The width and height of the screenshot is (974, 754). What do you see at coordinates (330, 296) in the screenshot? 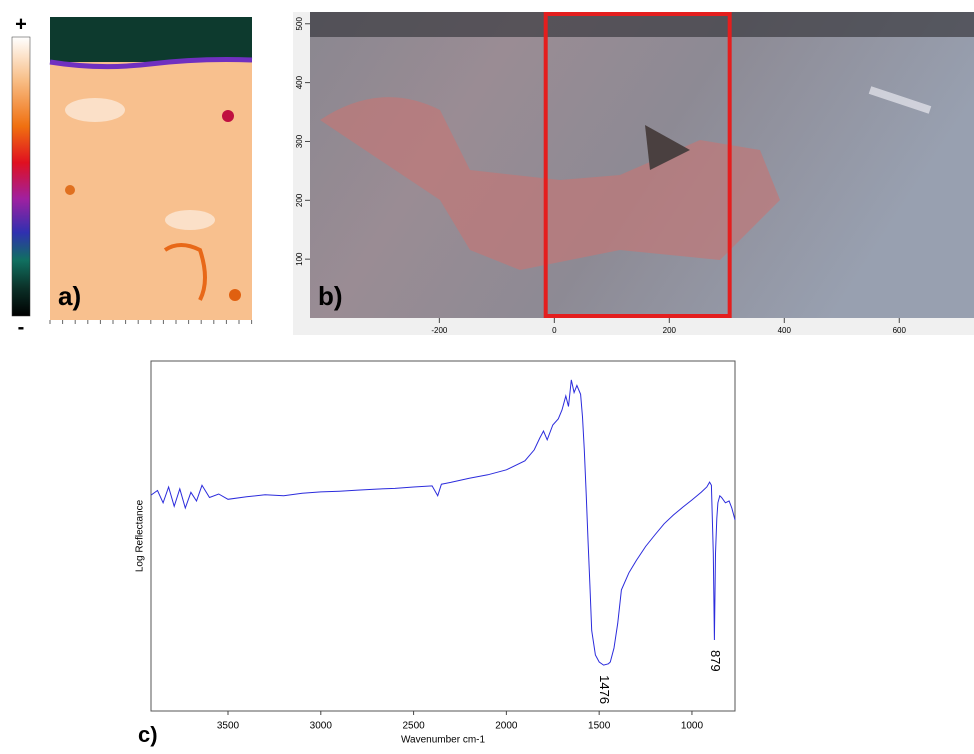
I see `panel-label: b)` at bounding box center [330, 296].